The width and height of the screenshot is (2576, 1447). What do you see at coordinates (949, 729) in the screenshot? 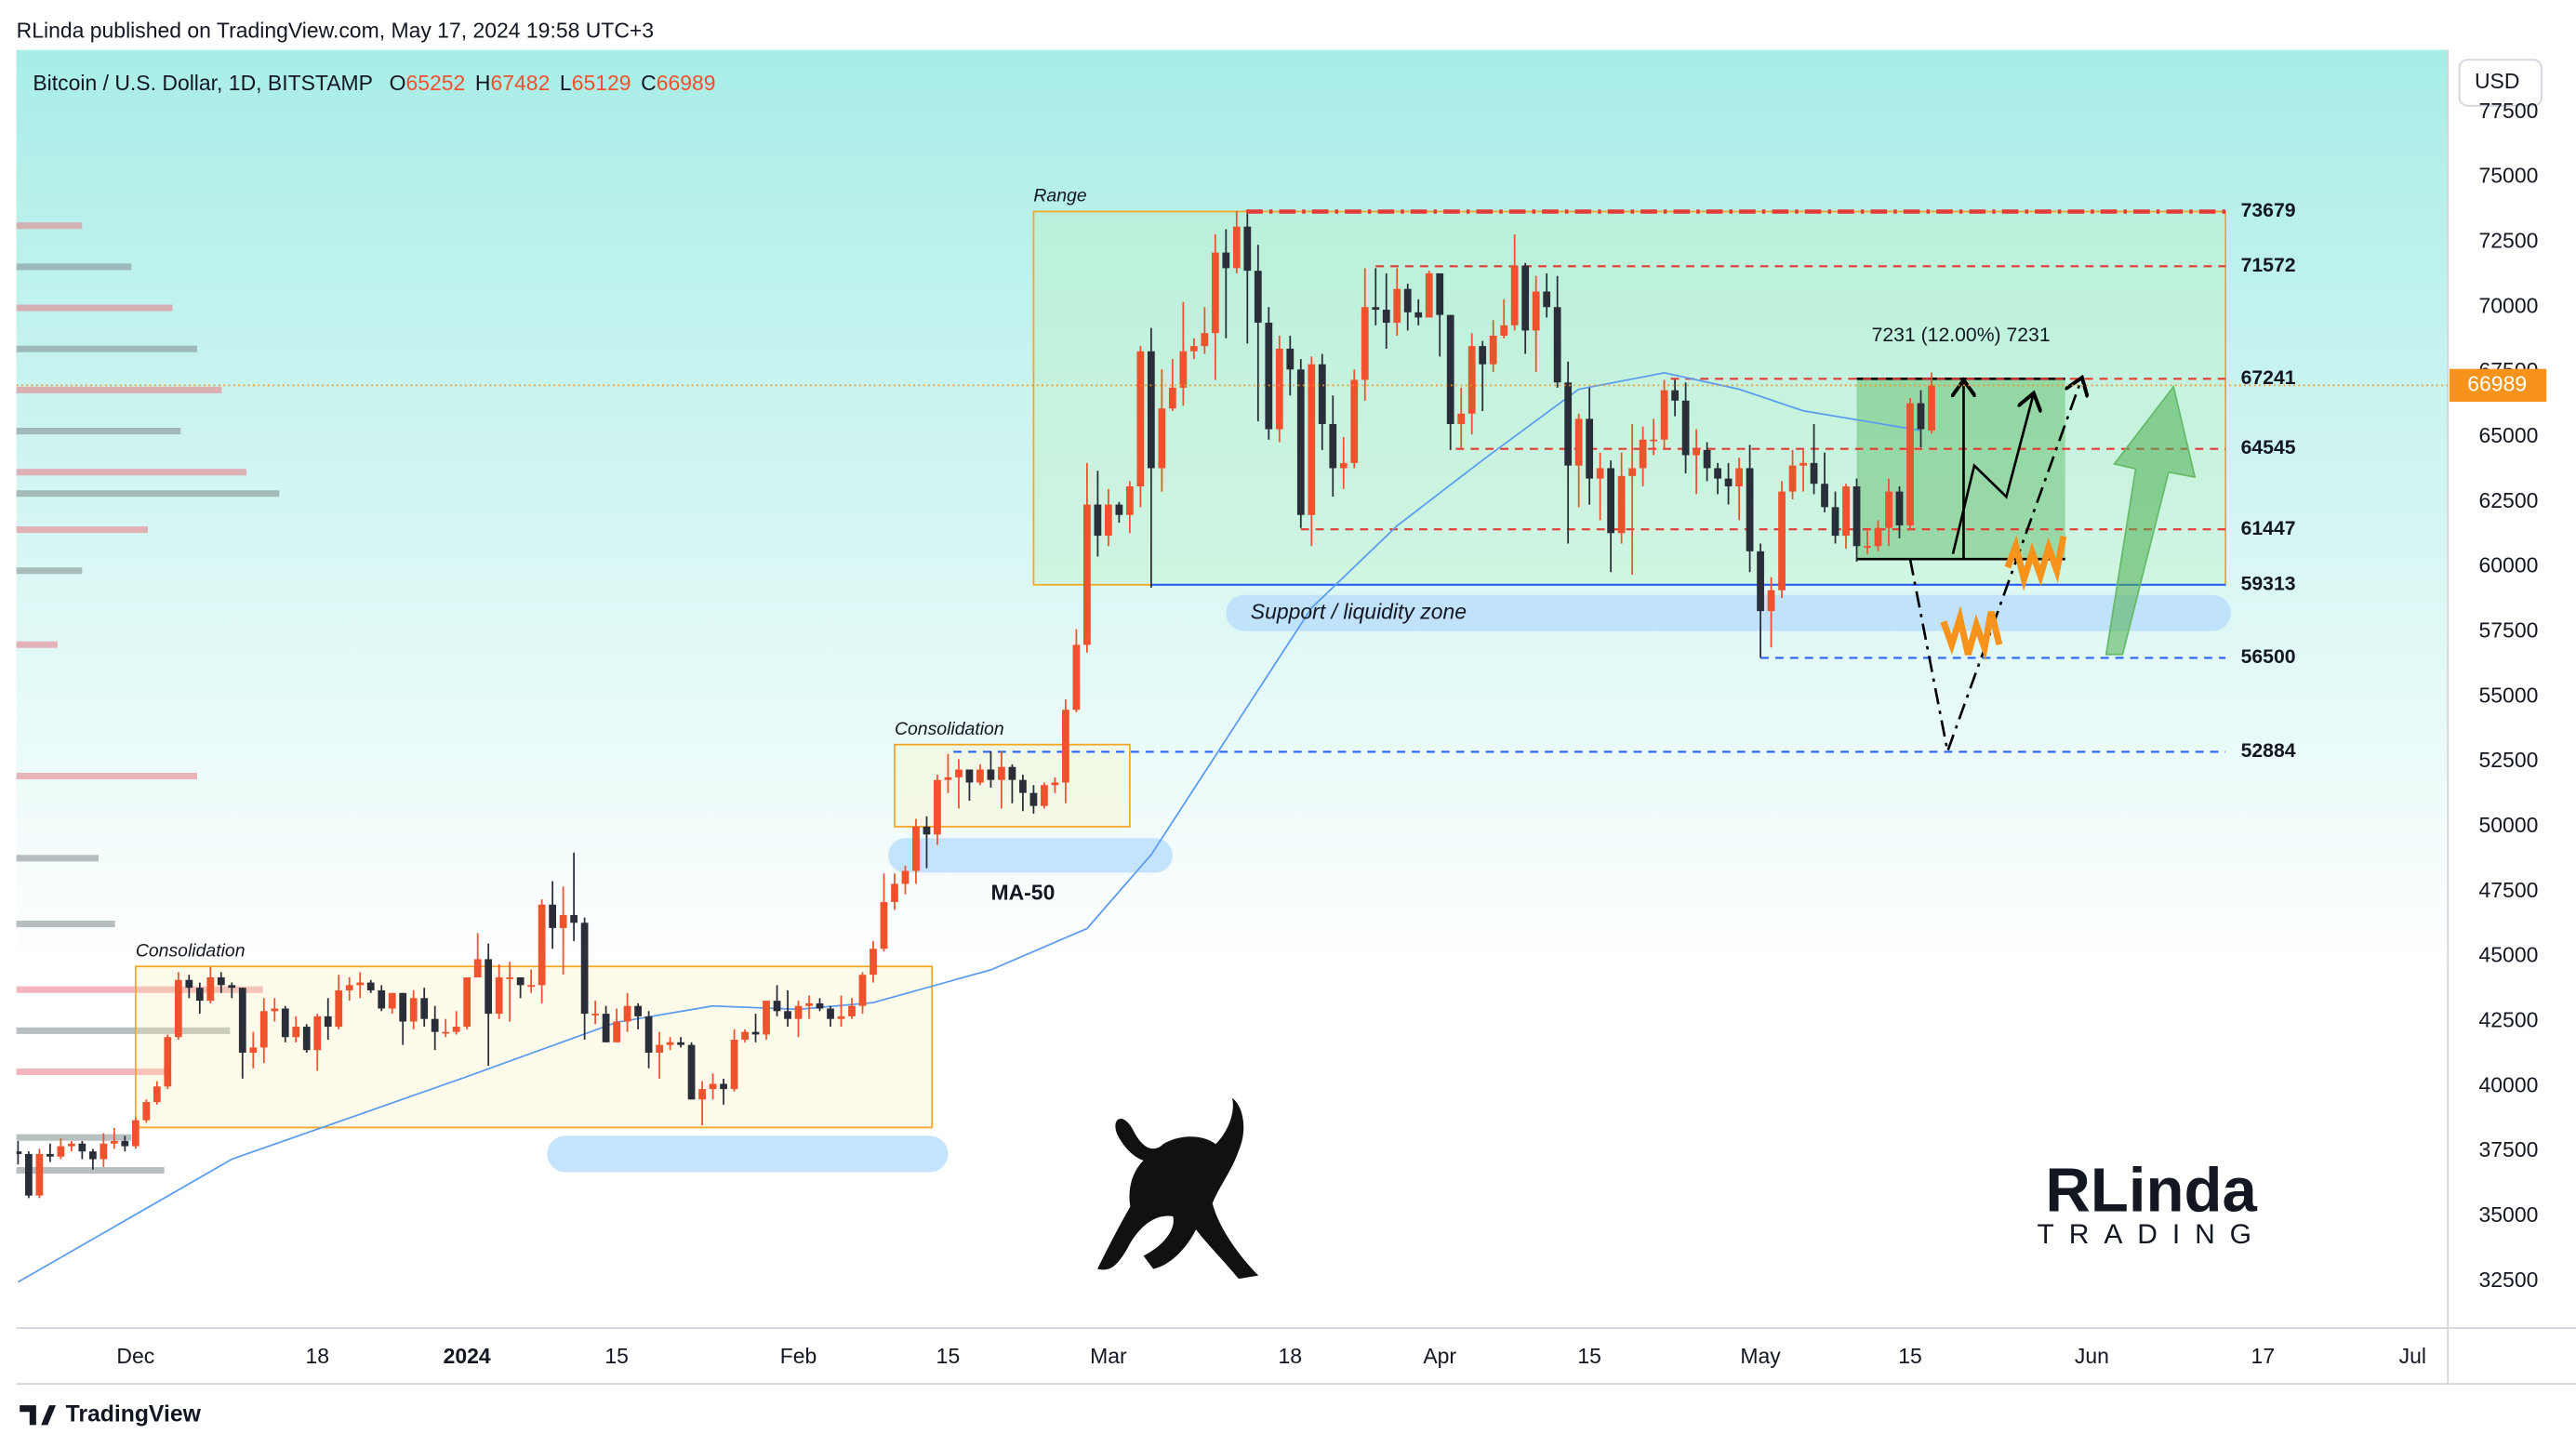
I see `box-label: Consolidation` at bounding box center [949, 729].